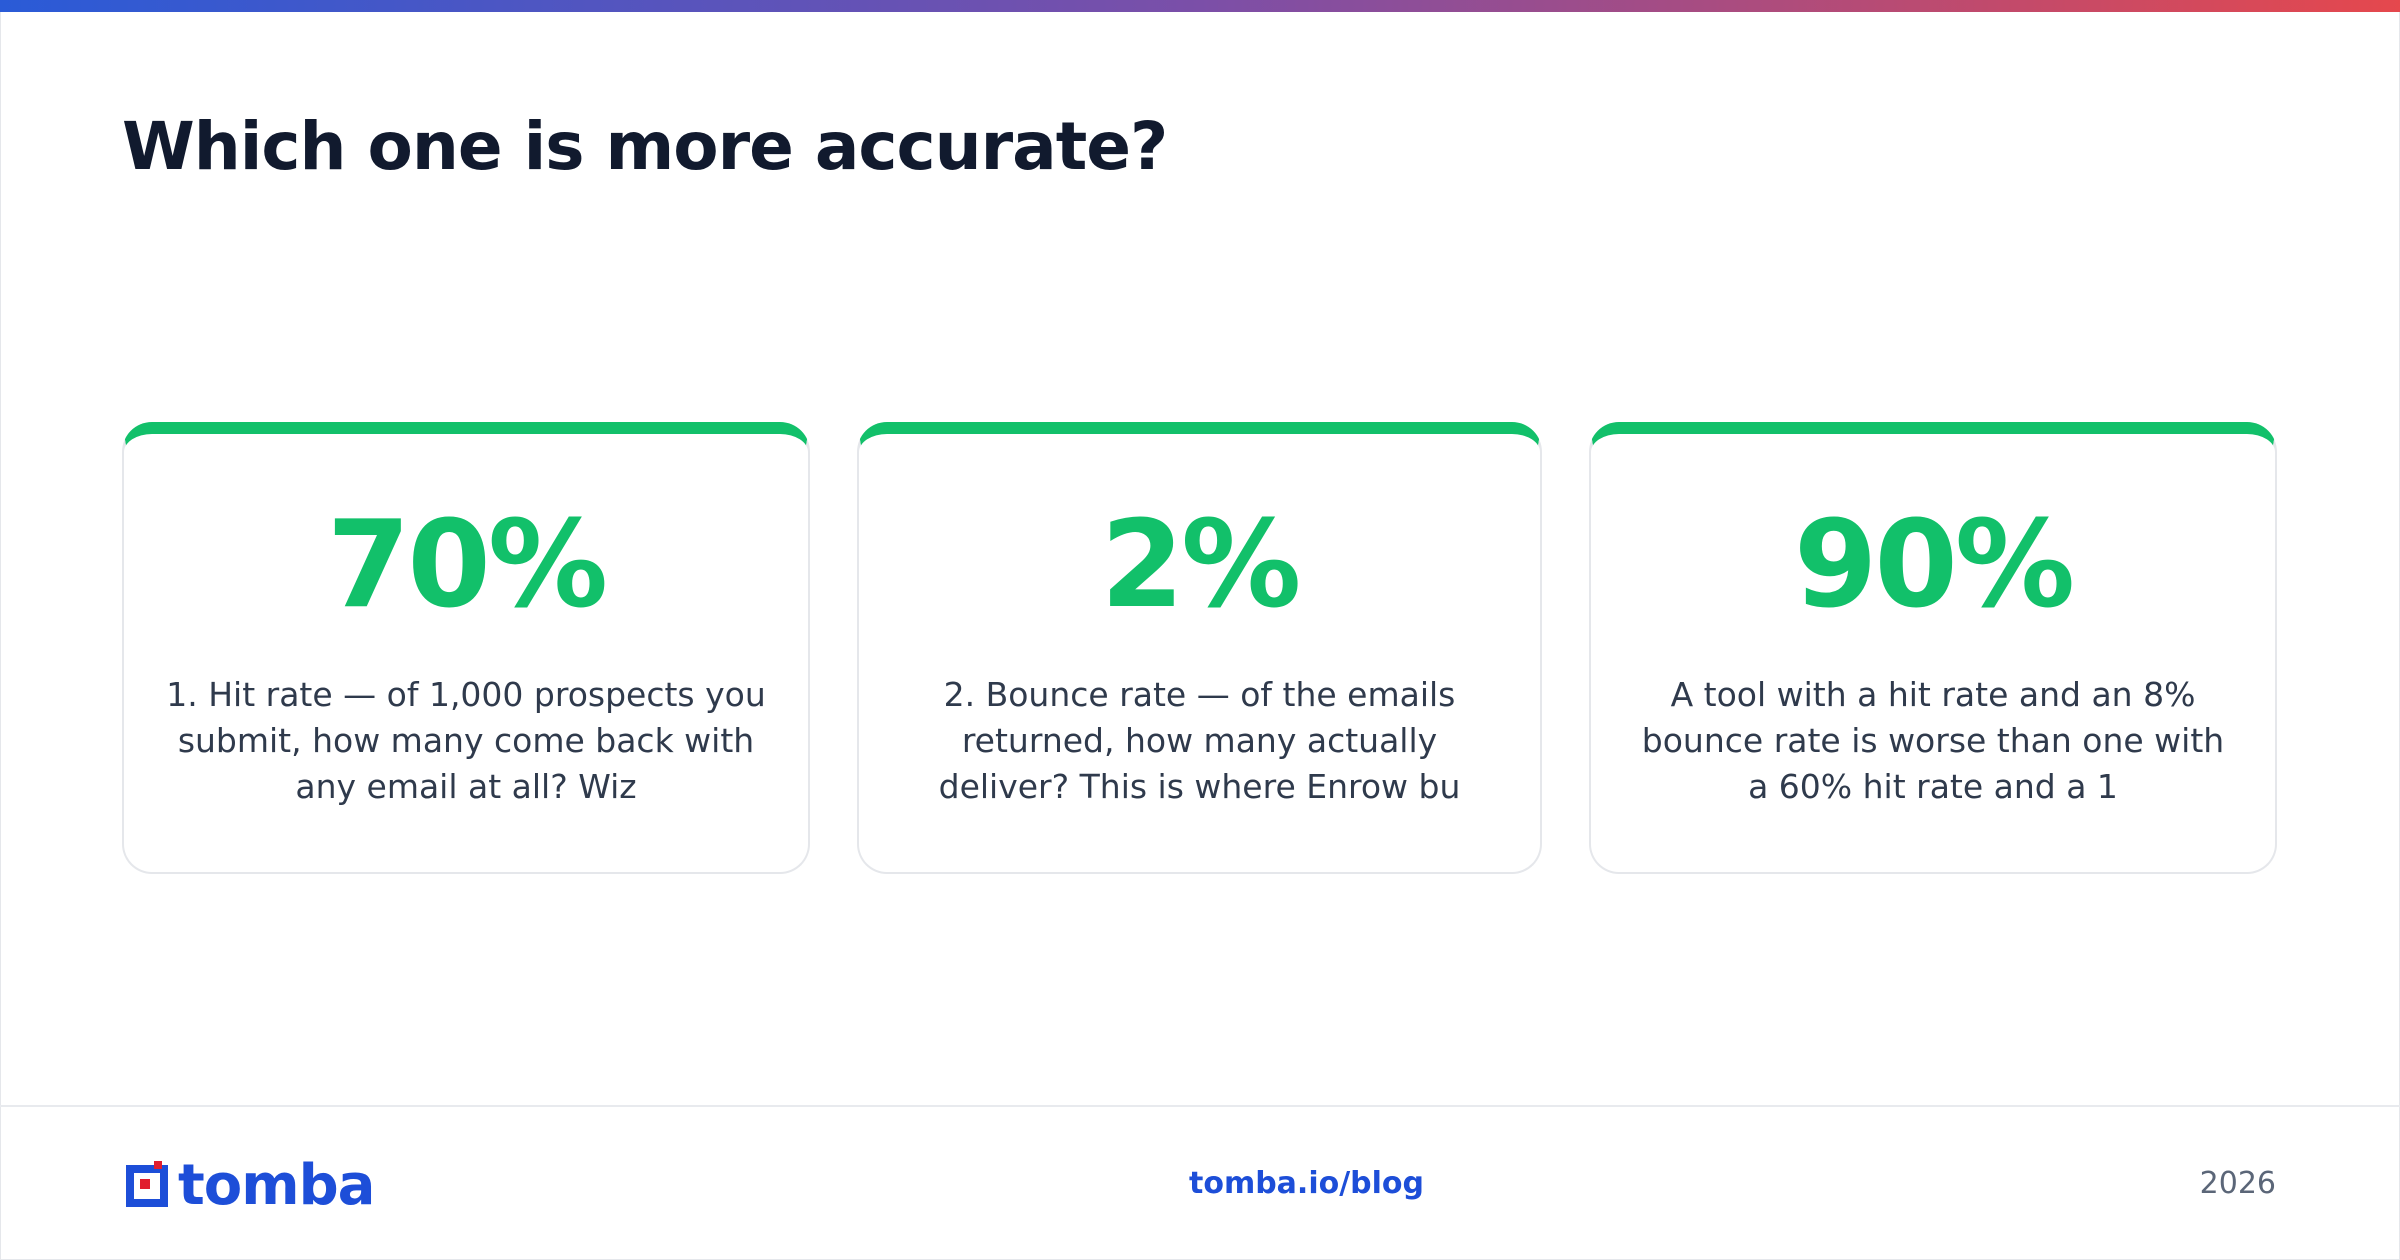  What do you see at coordinates (276, 1185) in the screenshot?
I see `logo-text: tomba` at bounding box center [276, 1185].